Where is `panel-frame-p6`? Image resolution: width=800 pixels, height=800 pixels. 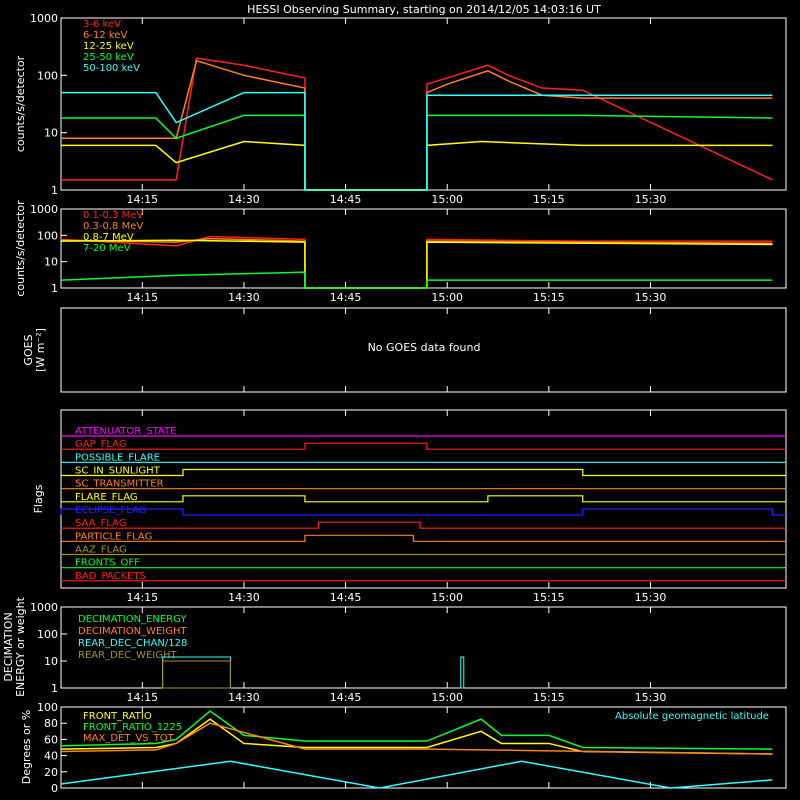 panel-frame-p6 is located at coordinates (423, 747).